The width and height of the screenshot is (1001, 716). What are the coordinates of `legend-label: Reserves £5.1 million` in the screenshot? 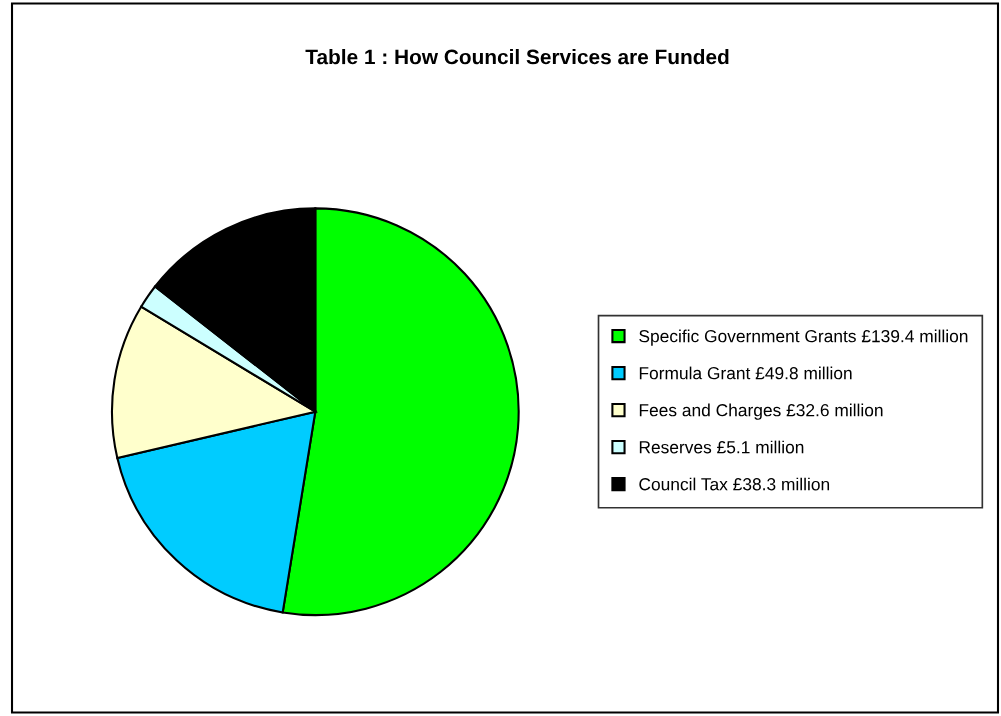 It's located at (721, 447).